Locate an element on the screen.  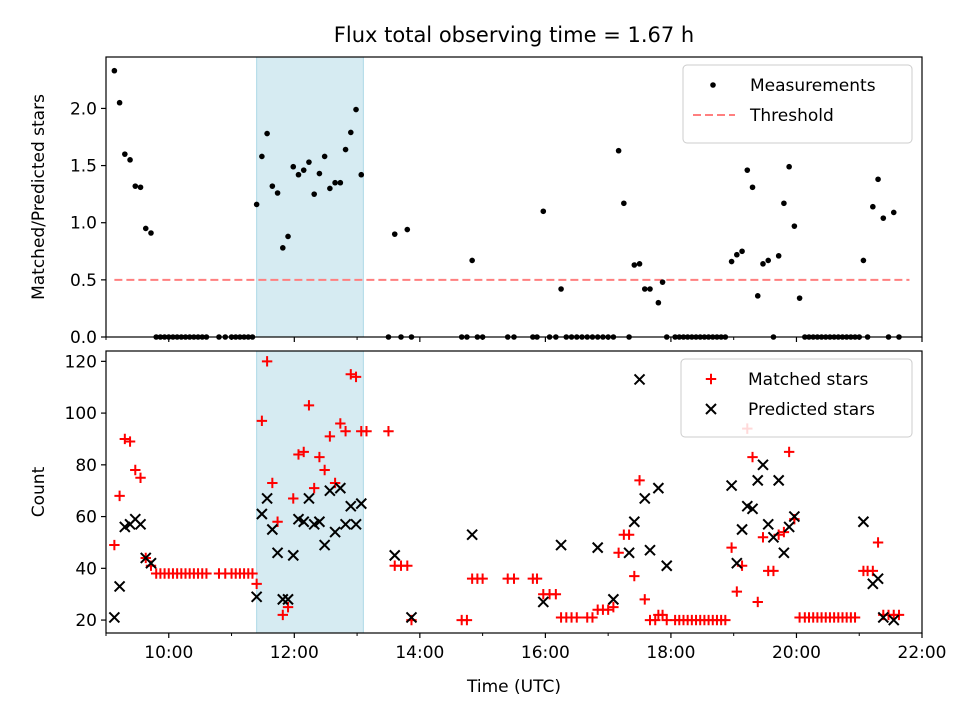
x-tick-label: 10:00 is located at coordinates (168, 653).